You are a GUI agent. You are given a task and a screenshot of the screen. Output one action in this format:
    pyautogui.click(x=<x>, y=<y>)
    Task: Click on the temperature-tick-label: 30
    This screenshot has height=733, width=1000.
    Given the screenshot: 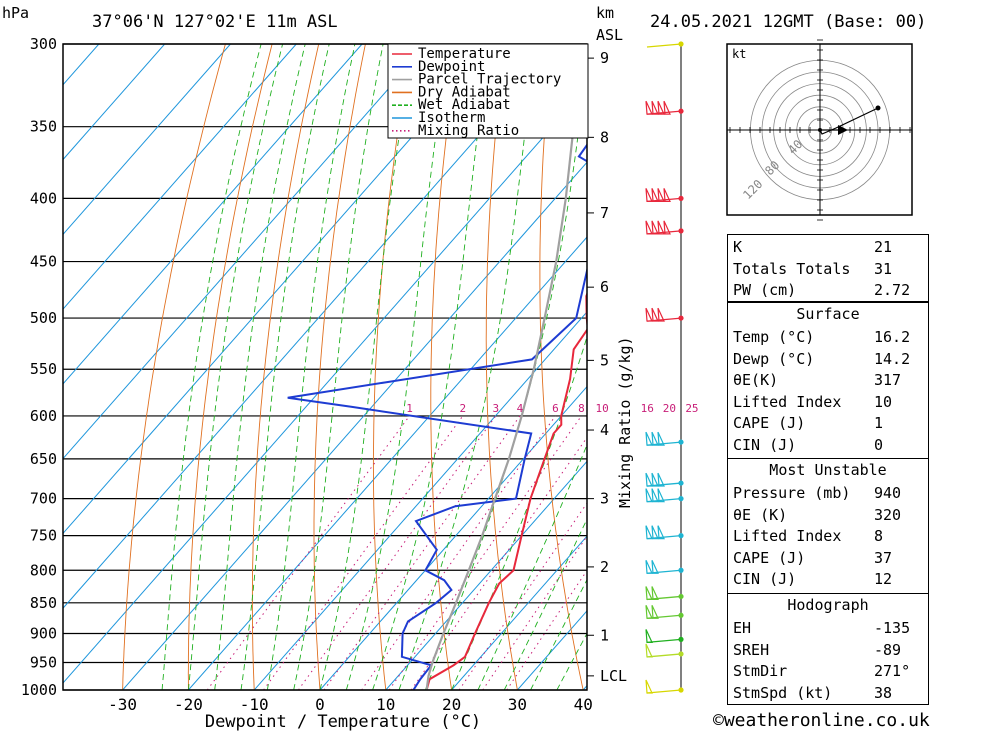 What is the action you would take?
    pyautogui.click(x=517, y=704)
    